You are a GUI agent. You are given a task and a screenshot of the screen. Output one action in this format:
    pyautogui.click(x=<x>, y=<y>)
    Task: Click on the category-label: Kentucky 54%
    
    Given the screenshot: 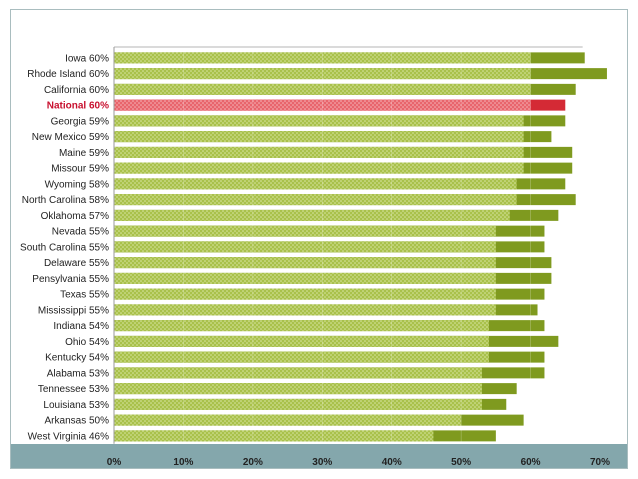 What is the action you would take?
    pyautogui.click(x=77, y=358)
    